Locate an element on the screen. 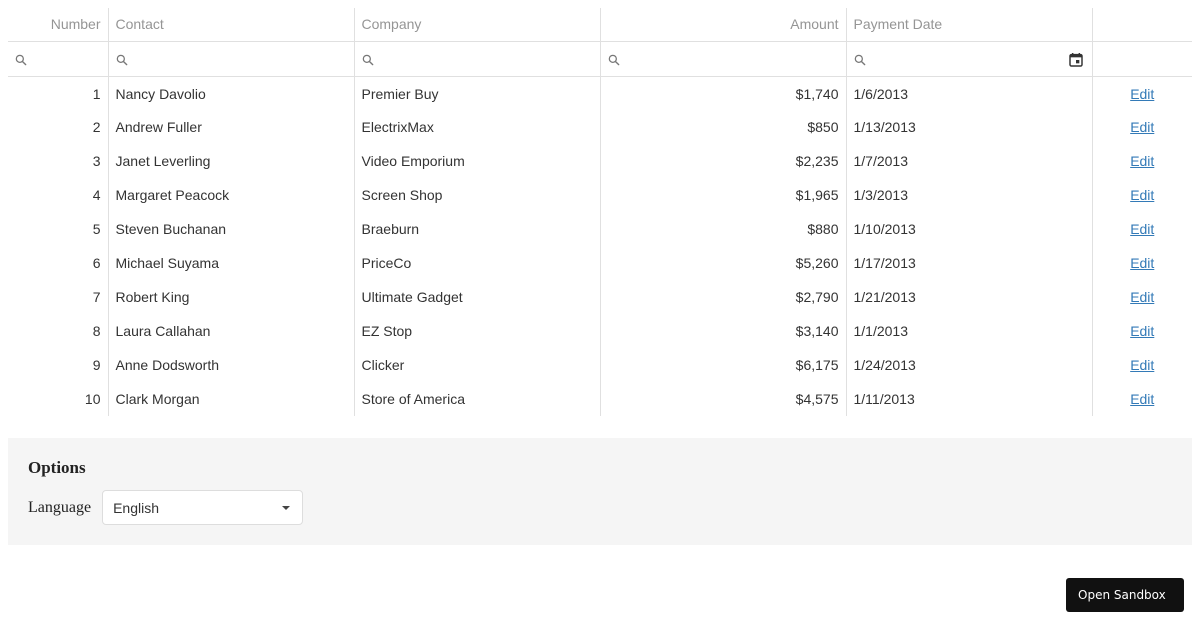  cell-contact: Steven Buchanan is located at coordinates (231, 229).